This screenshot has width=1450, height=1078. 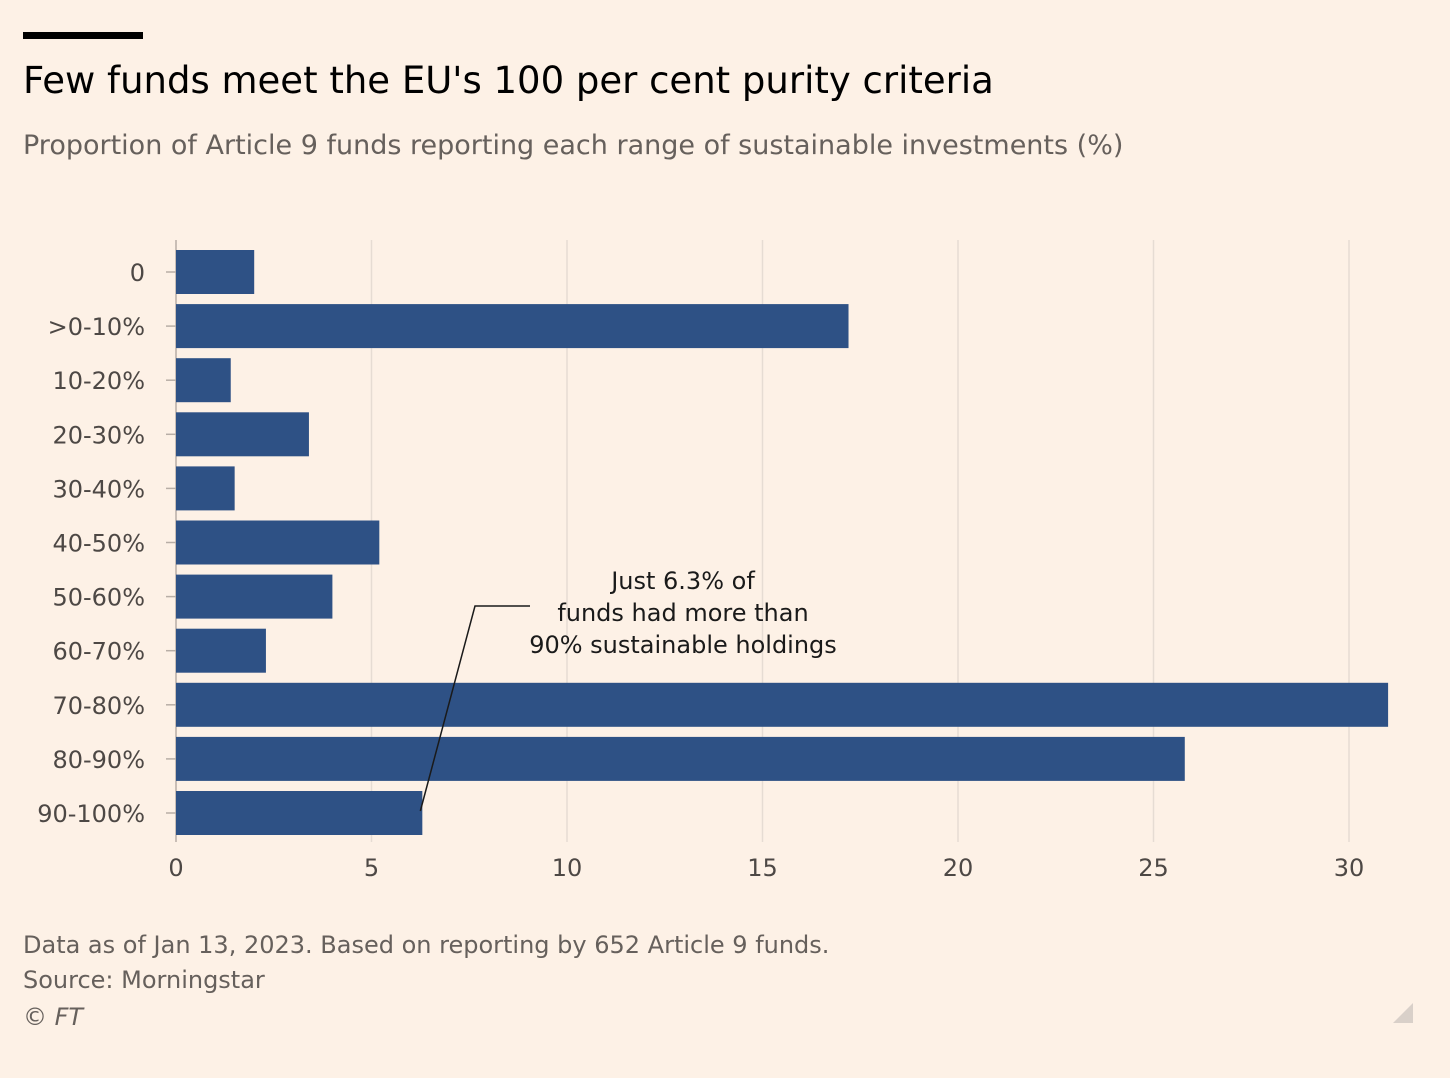 What do you see at coordinates (1403, 1013) in the screenshot?
I see `resize-corner-icon` at bounding box center [1403, 1013].